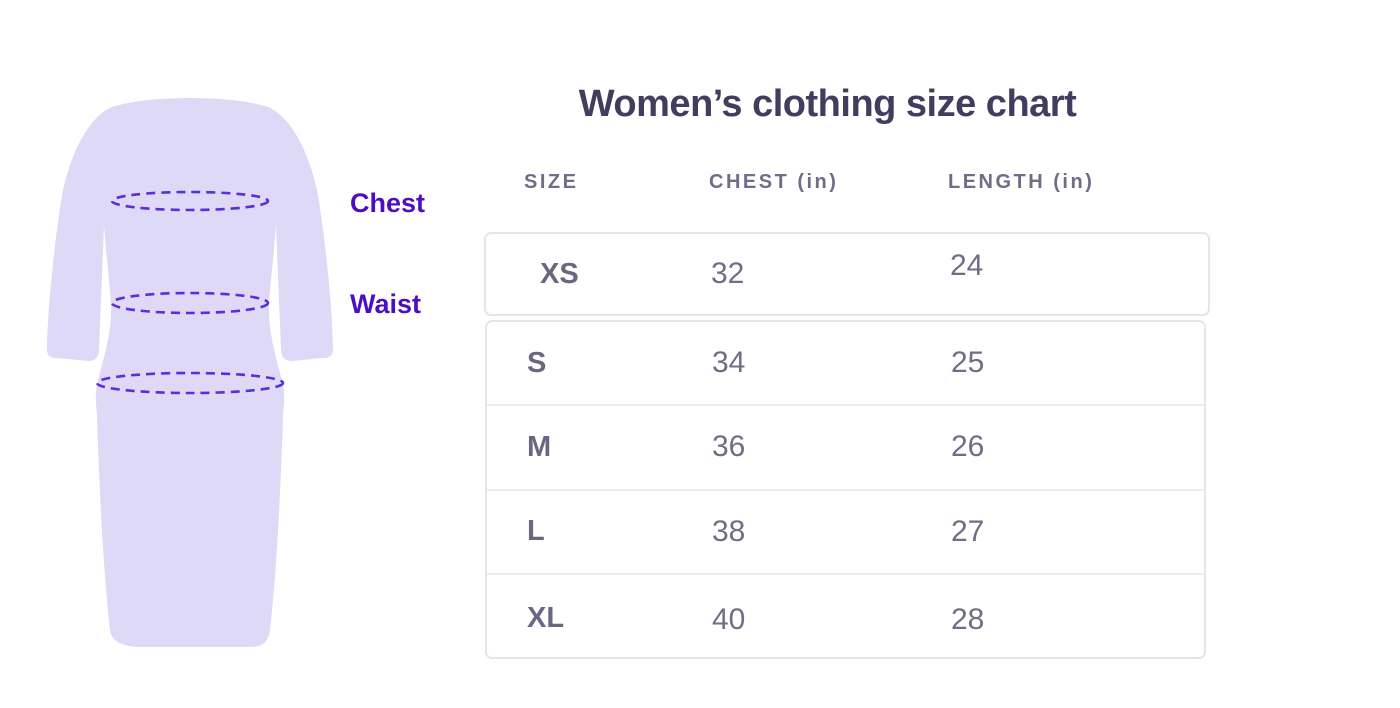  Describe the element at coordinates (845, 530) in the screenshot. I see `table-row-l: L 38 27` at that location.